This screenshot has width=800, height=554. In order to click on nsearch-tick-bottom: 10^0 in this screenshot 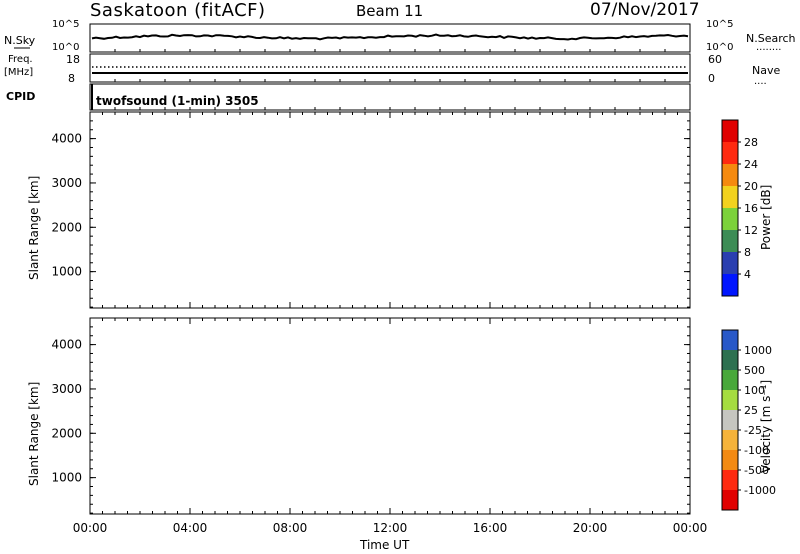, I will do `click(719, 47)`.